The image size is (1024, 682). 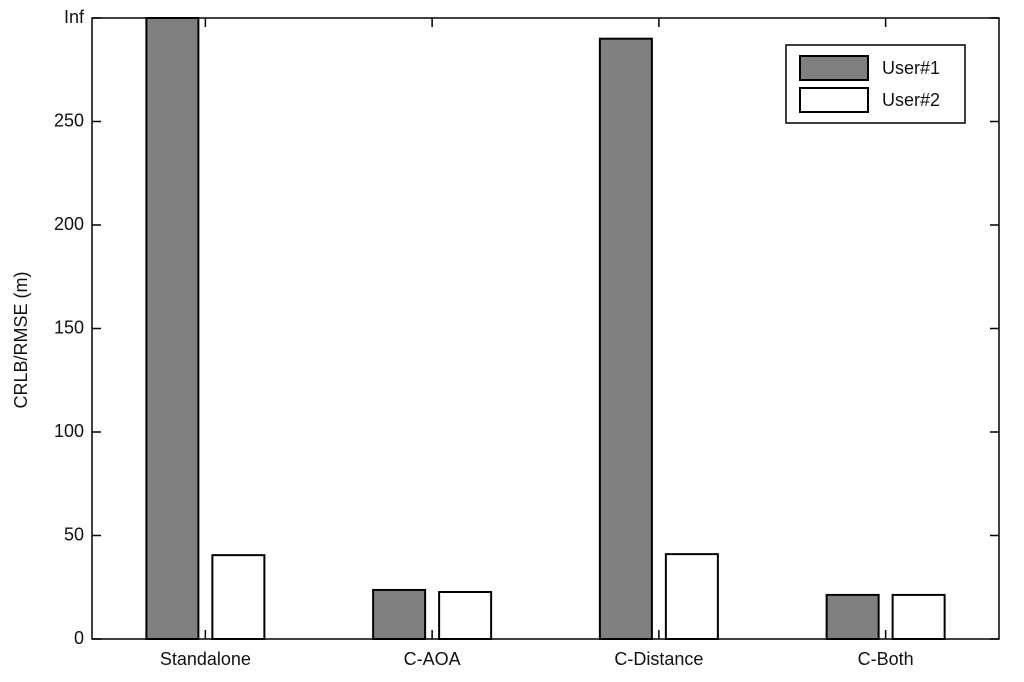 What do you see at coordinates (658, 659) in the screenshot?
I see `x-tick-label: C-Distance` at bounding box center [658, 659].